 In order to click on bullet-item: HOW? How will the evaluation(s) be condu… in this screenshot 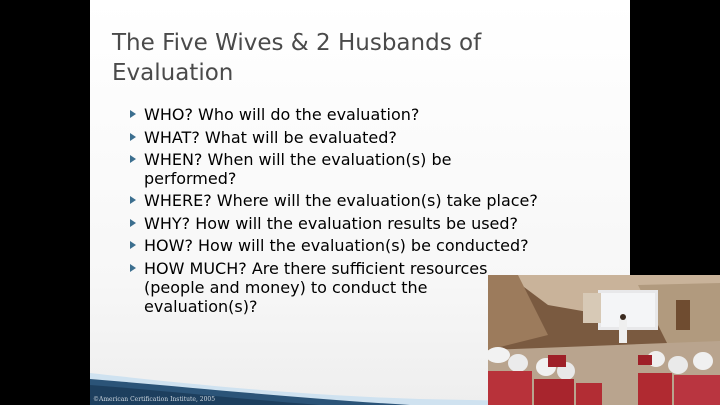, I will do `click(363, 245)`.